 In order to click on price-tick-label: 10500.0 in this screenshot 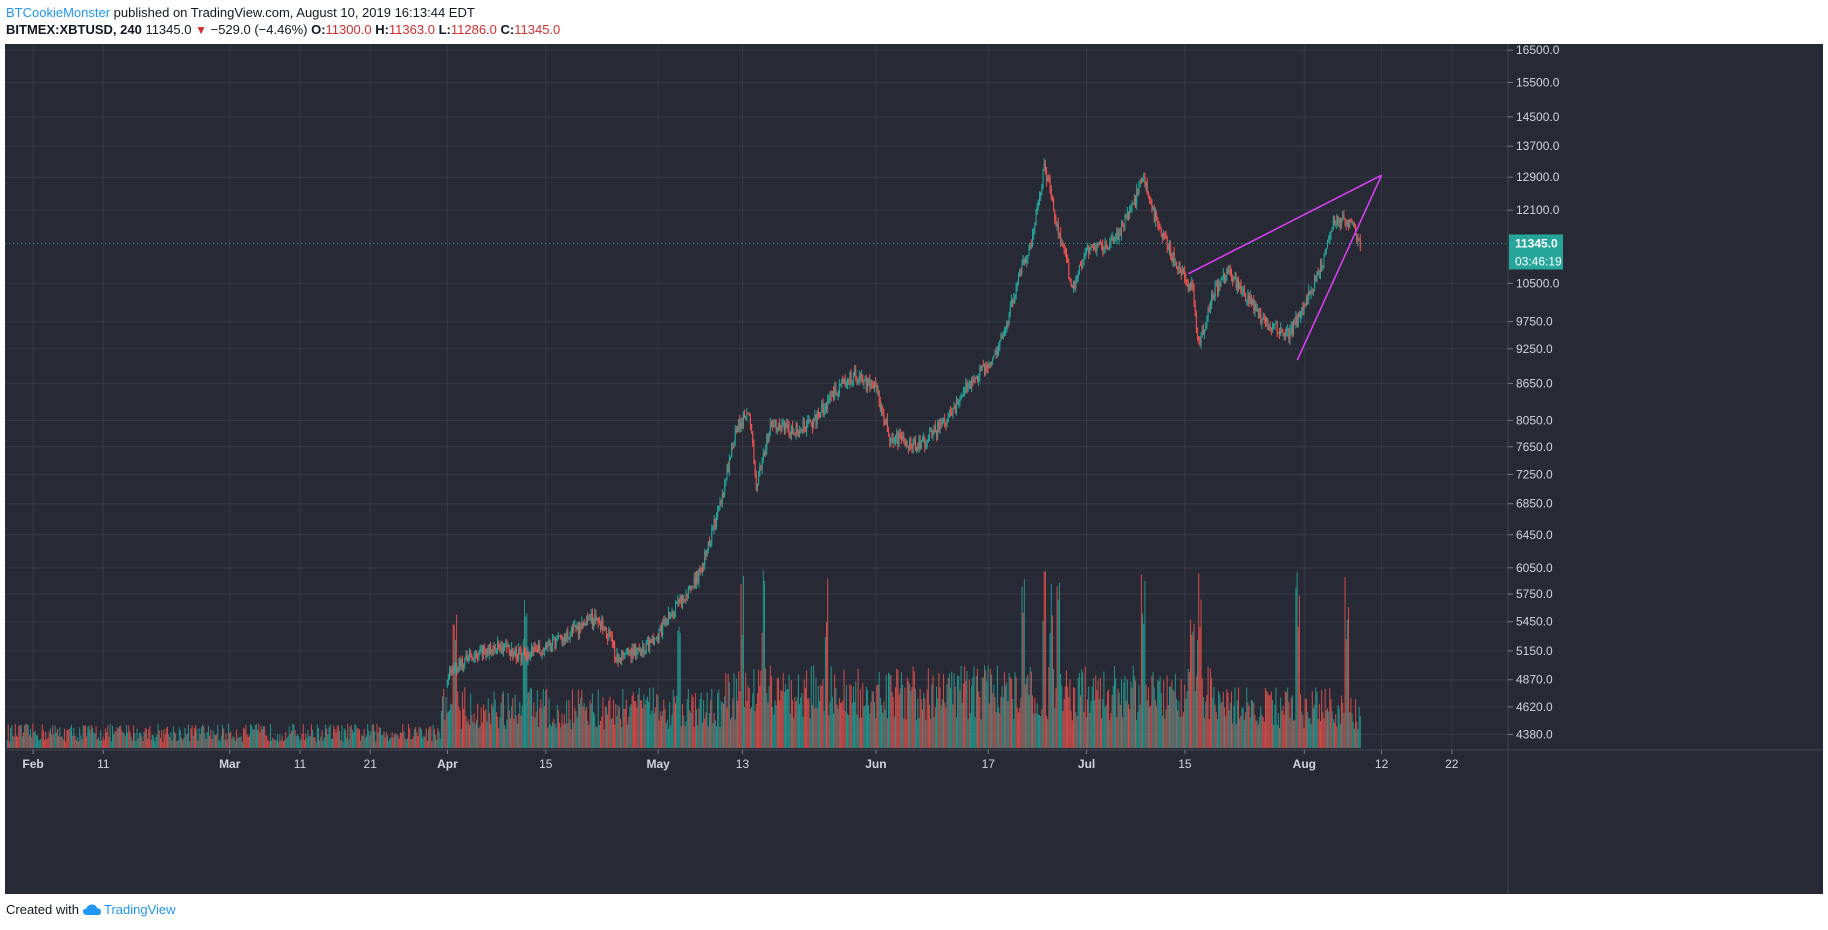, I will do `click(1538, 283)`.